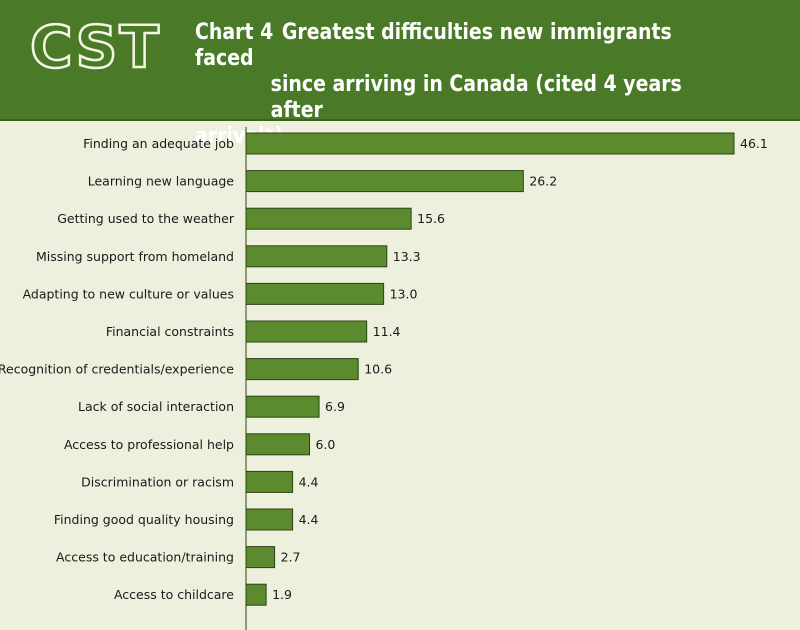 The height and width of the screenshot is (630, 800). What do you see at coordinates (95, 47) in the screenshot?
I see `cst-logo: CST` at bounding box center [95, 47].